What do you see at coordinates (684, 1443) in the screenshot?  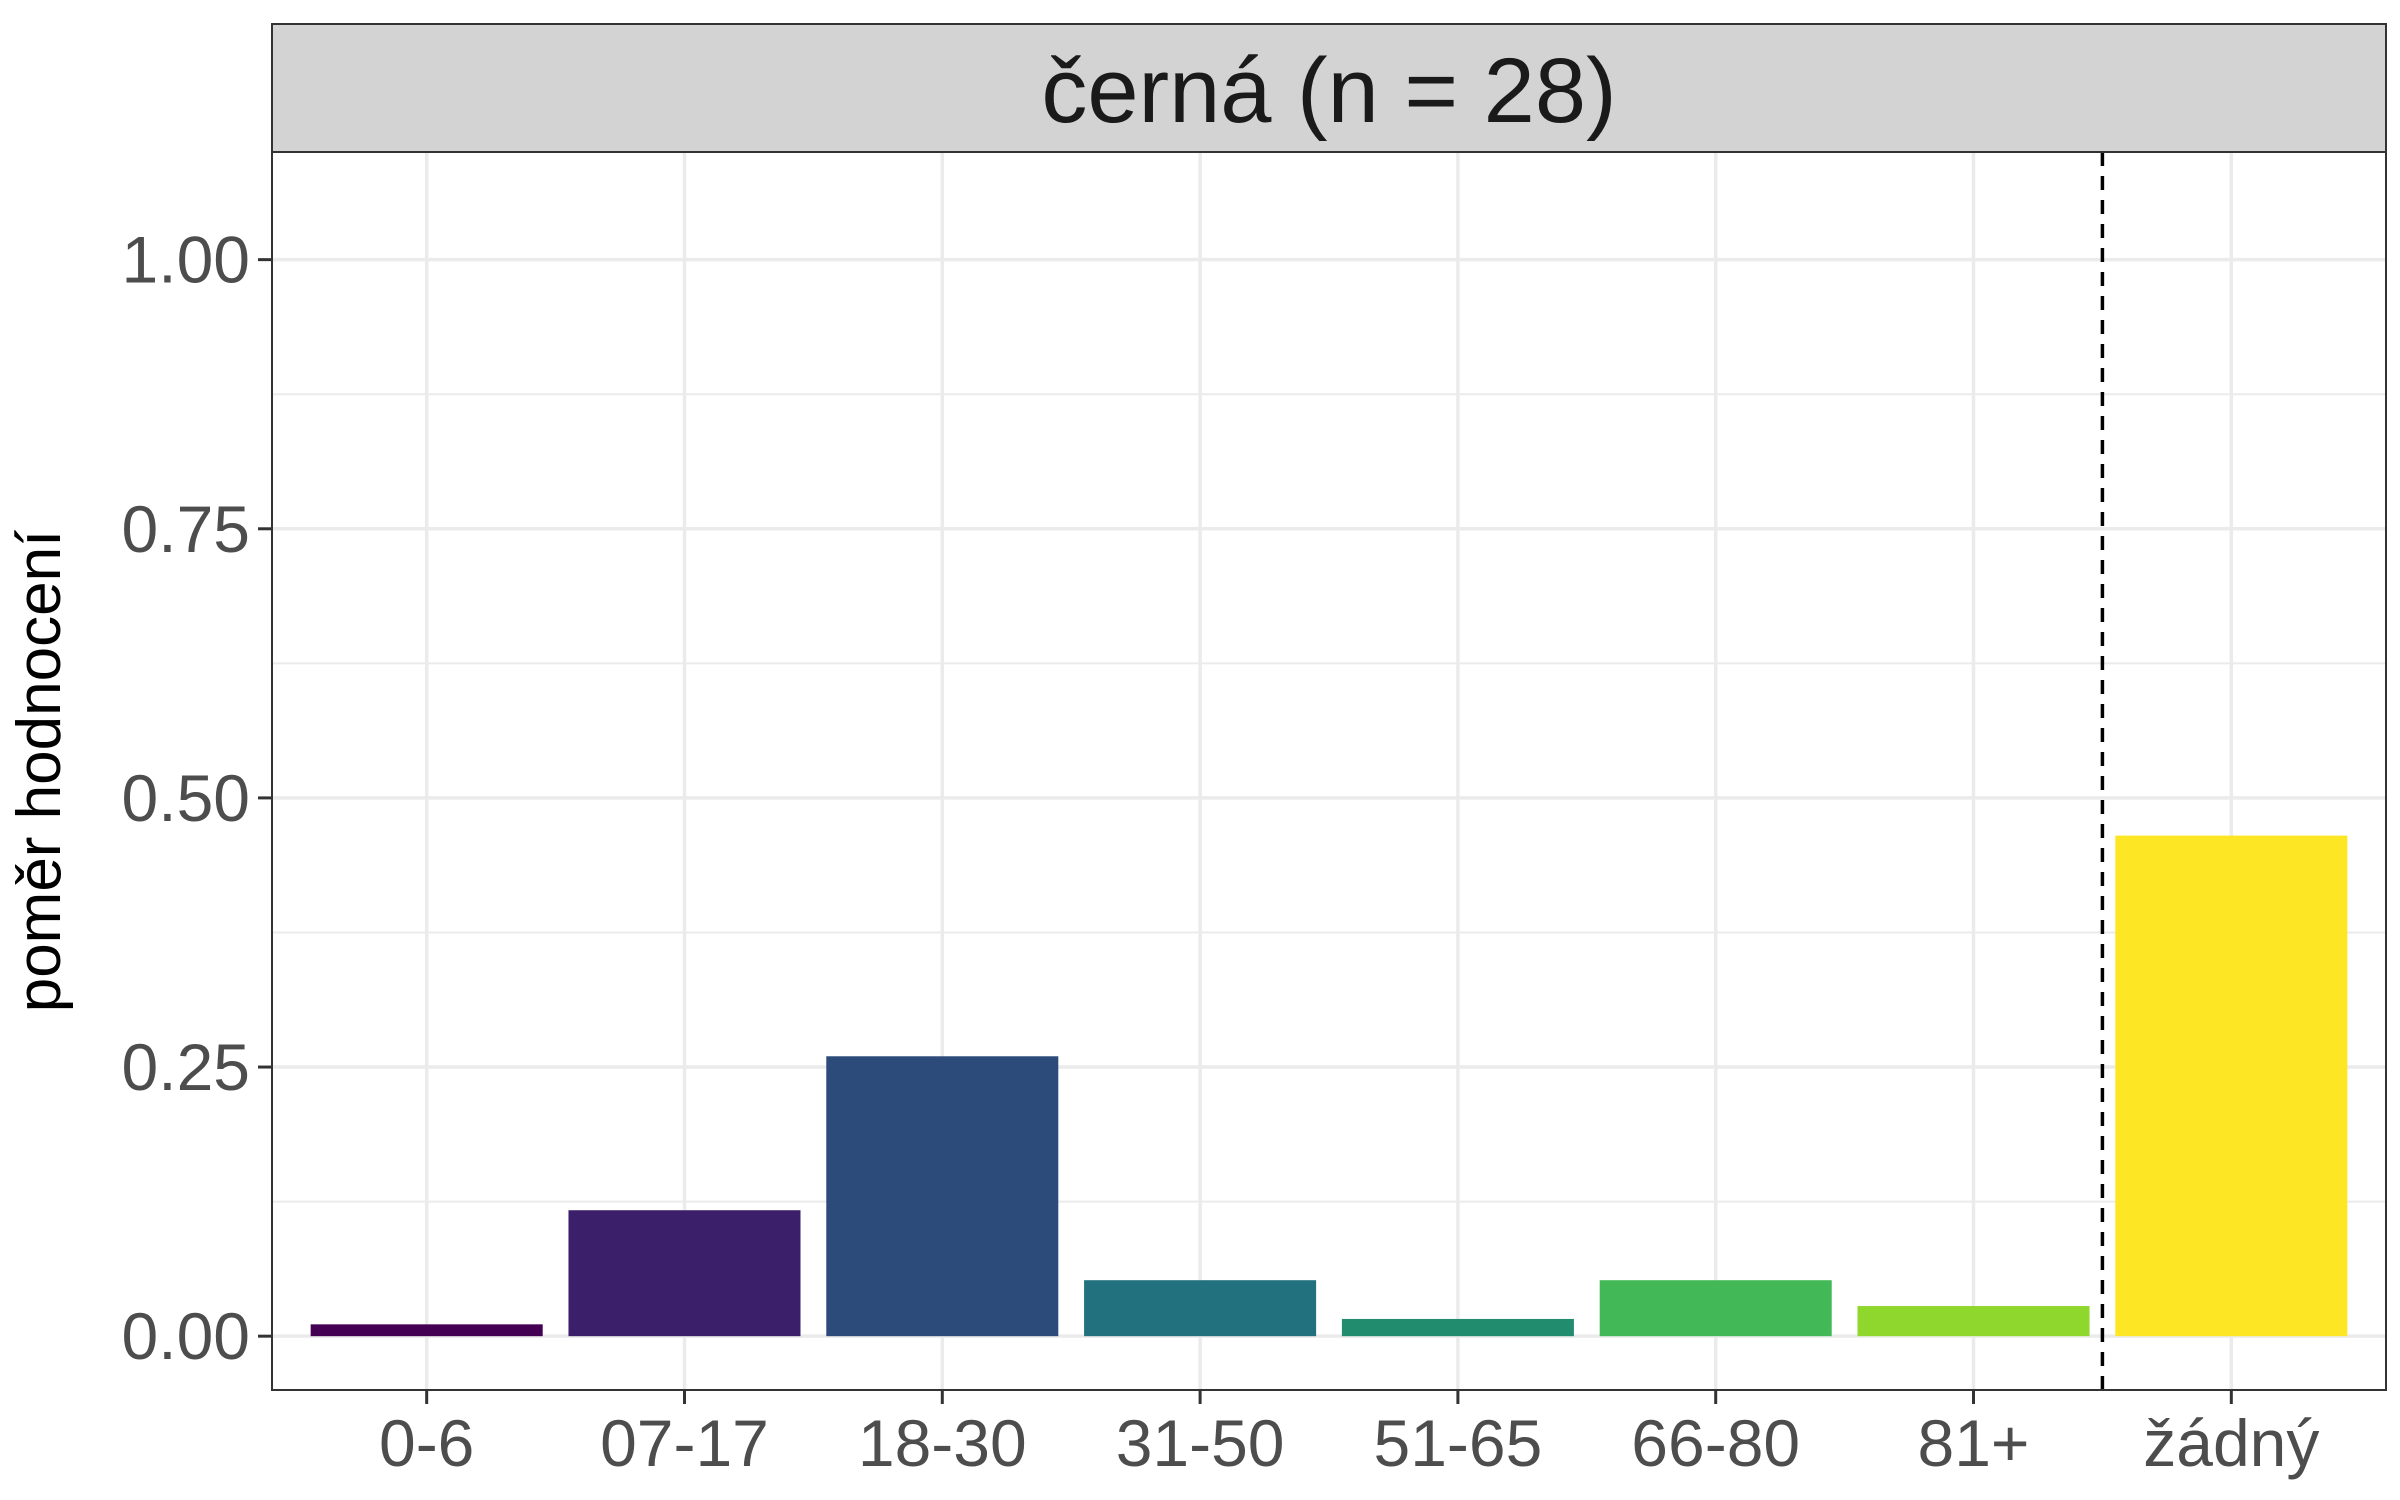 I see `x-tick-label: 07-17` at bounding box center [684, 1443].